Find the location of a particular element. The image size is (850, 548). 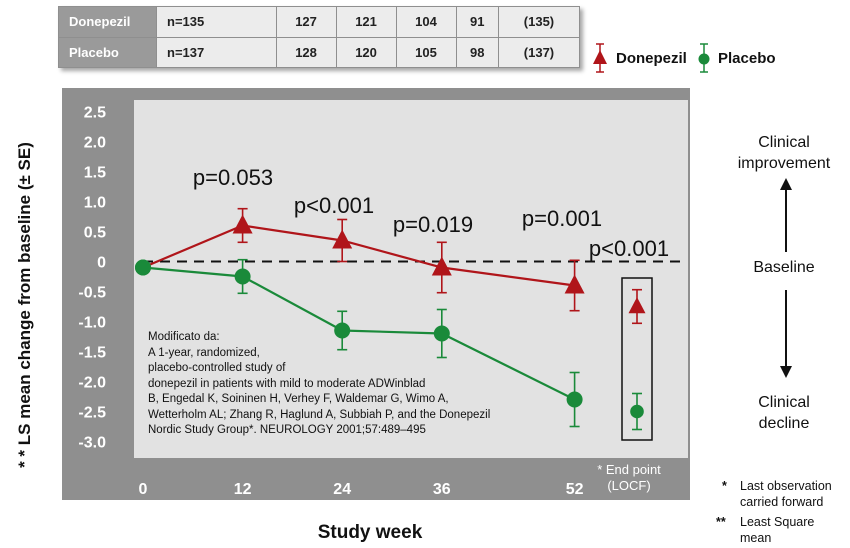

row-label: Donepezil is located at coordinates (107, 22).